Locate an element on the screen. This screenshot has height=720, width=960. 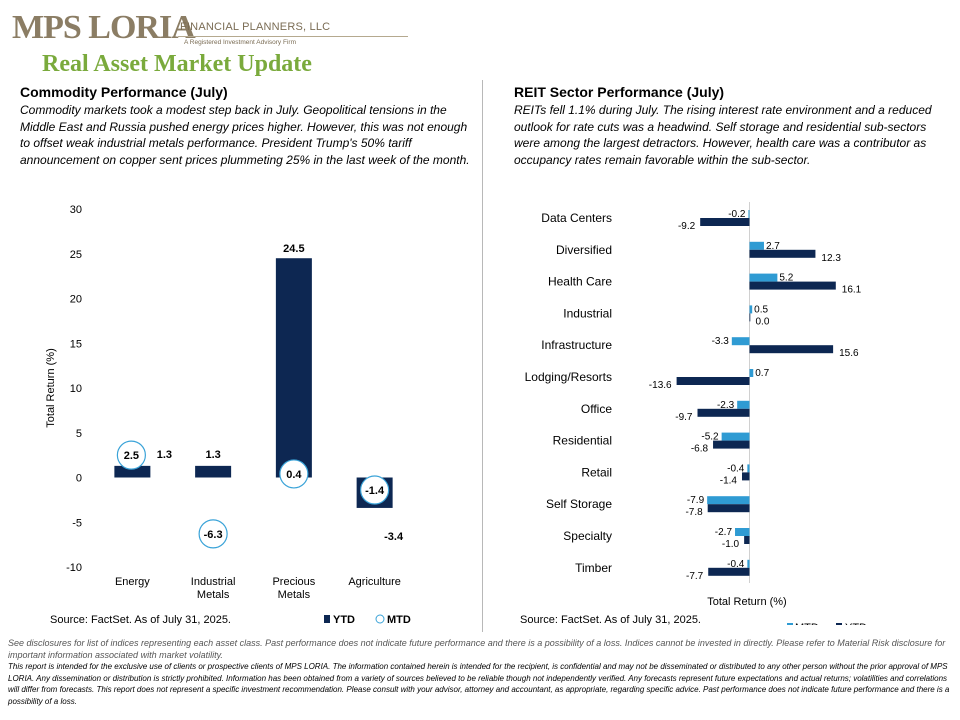
section-divider is located at coordinates (482, 356).